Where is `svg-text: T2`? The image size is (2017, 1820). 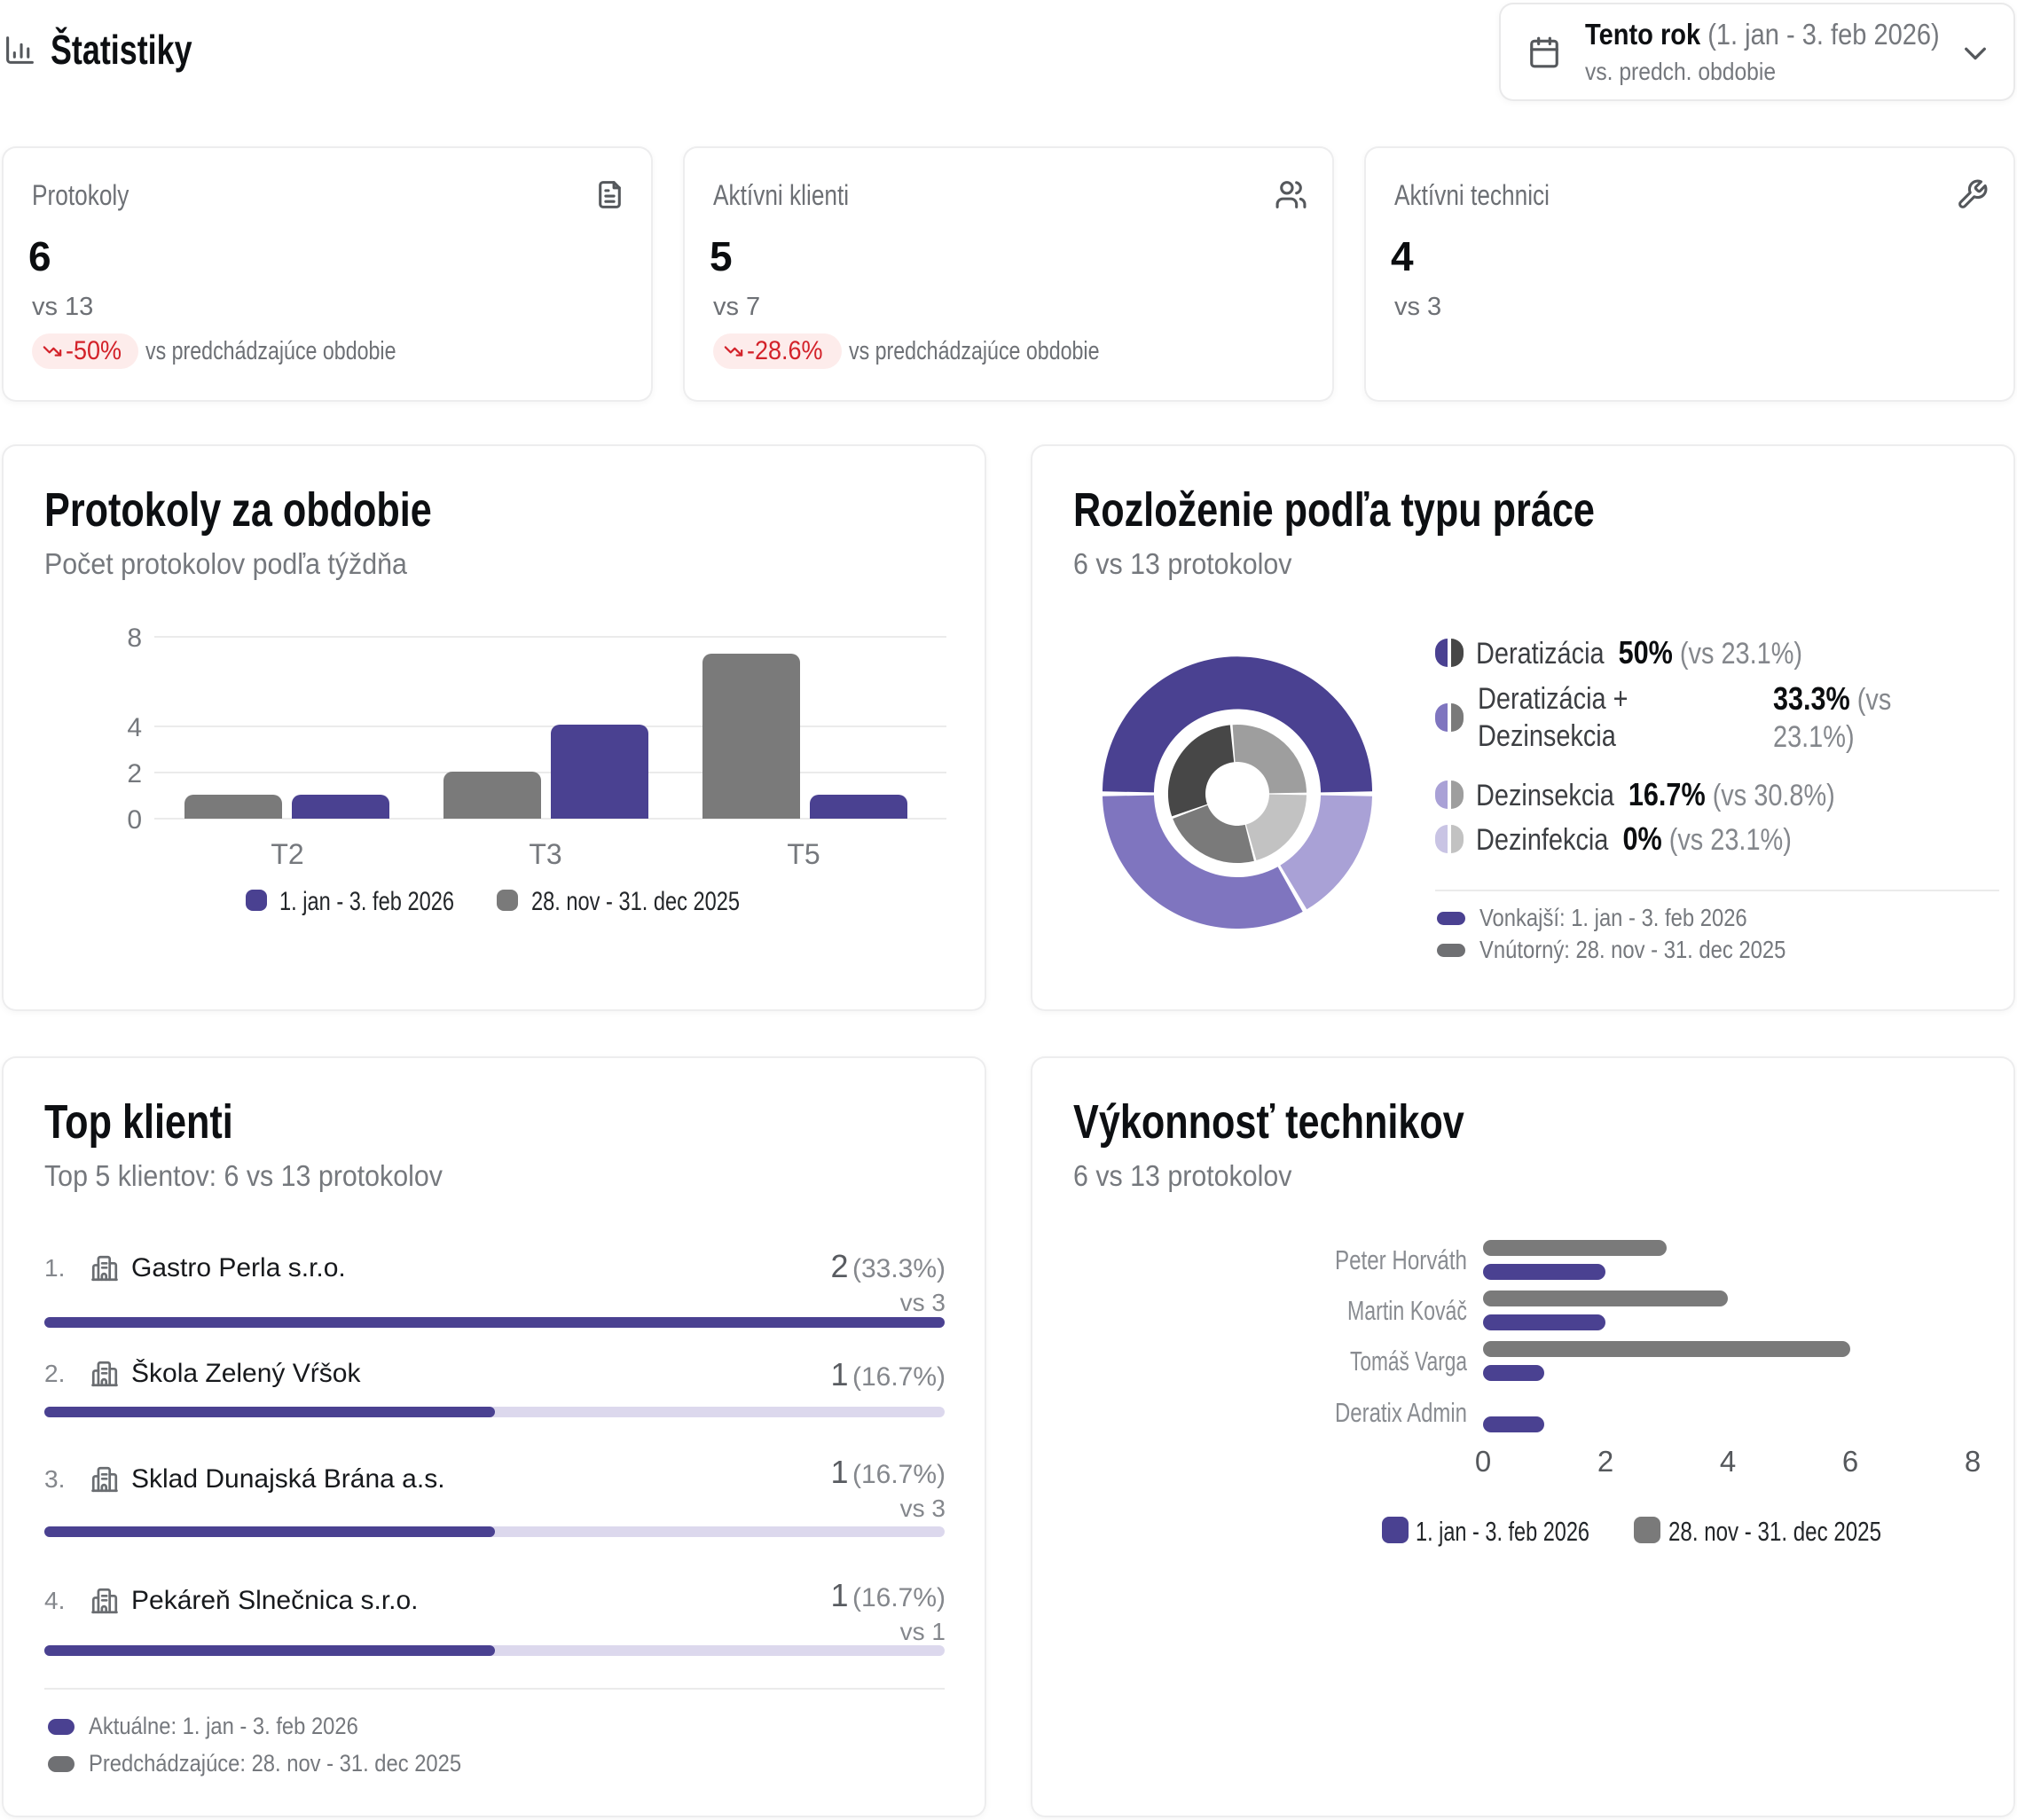 svg-text: T2 is located at coordinates (287, 854).